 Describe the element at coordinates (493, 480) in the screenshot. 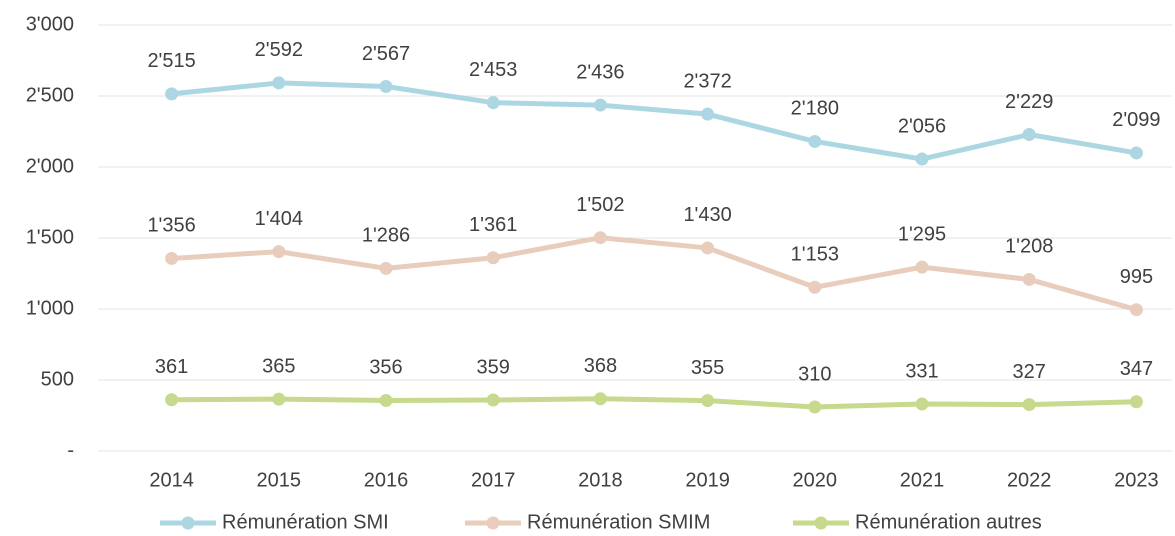

I see `x-tick-label: 2017` at that location.